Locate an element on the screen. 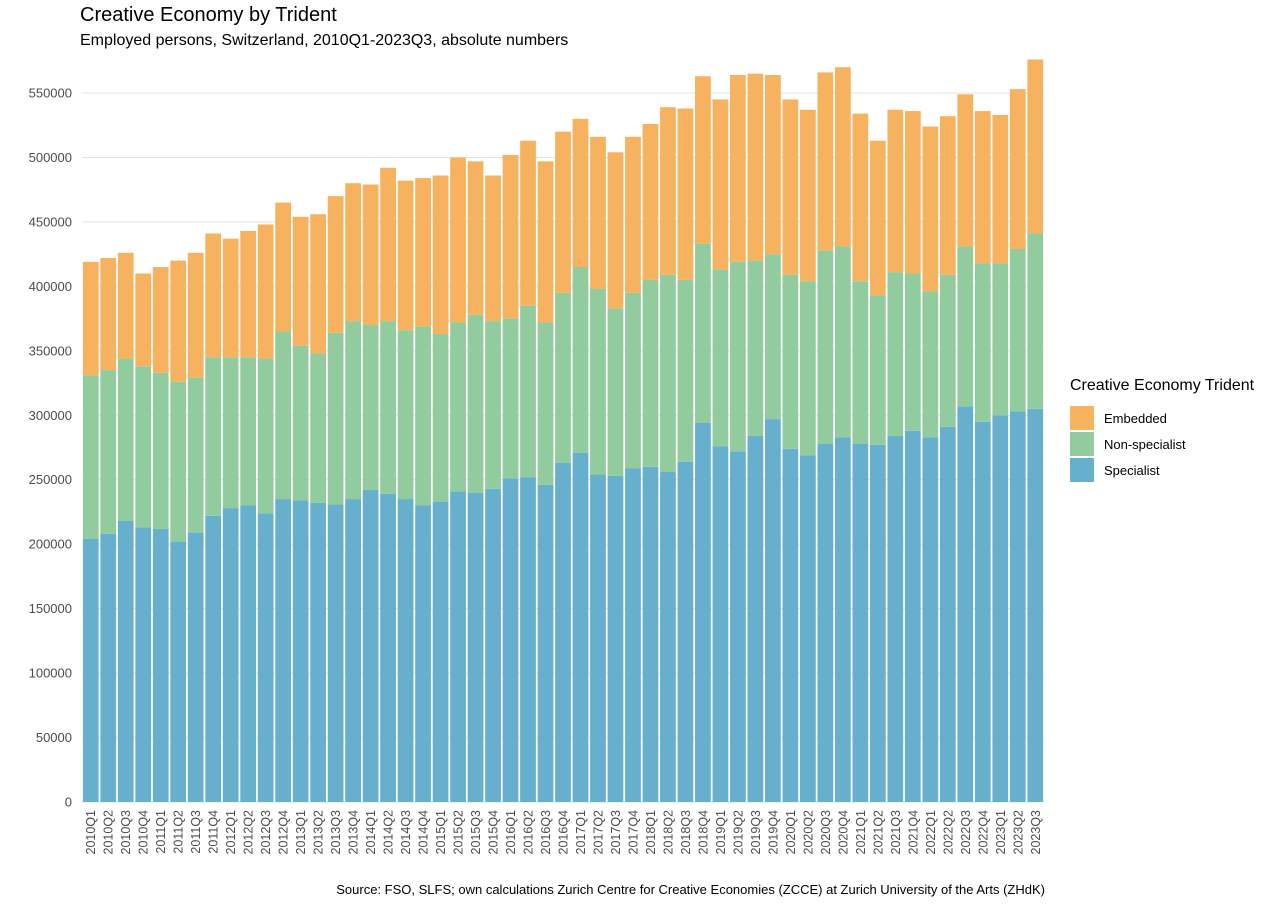  x-tick-label: 2013Q2 is located at coordinates (319, 832).